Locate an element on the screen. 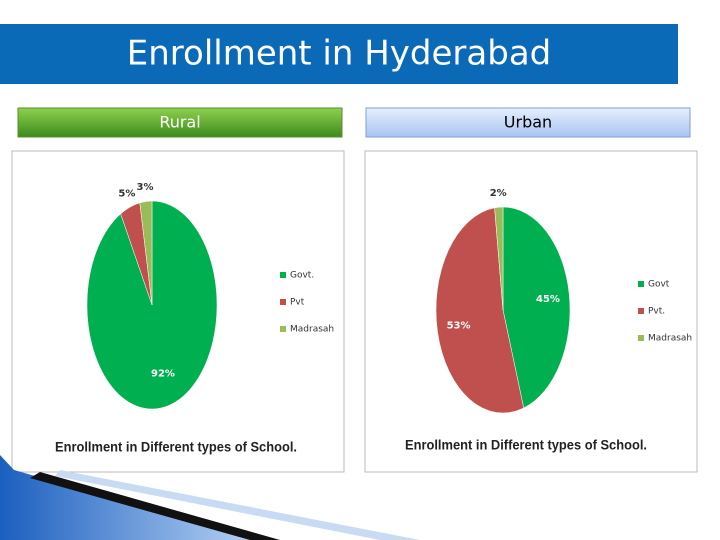  data-label: 3% is located at coordinates (145, 187).